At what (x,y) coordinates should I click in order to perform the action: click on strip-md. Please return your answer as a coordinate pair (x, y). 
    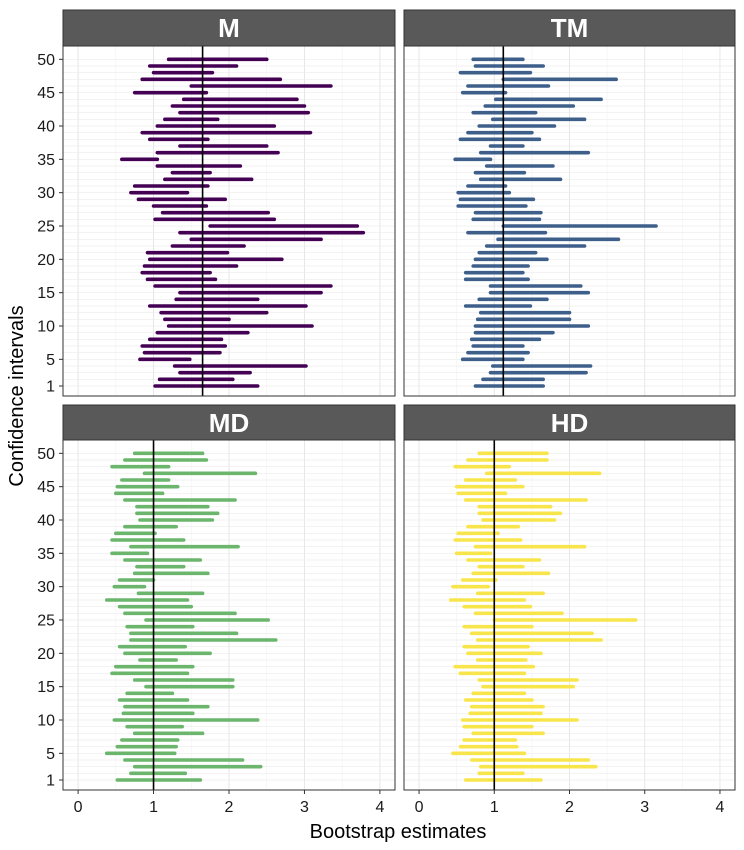
    Looking at the image, I should click on (229, 423).